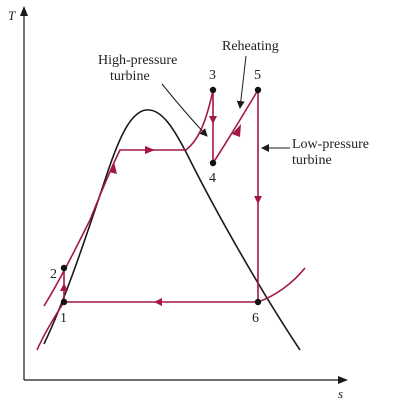 The width and height of the screenshot is (401, 415). Describe the element at coordinates (330, 144) in the screenshot. I see `lp-turbine-label-line1: Low-pressure` at that location.